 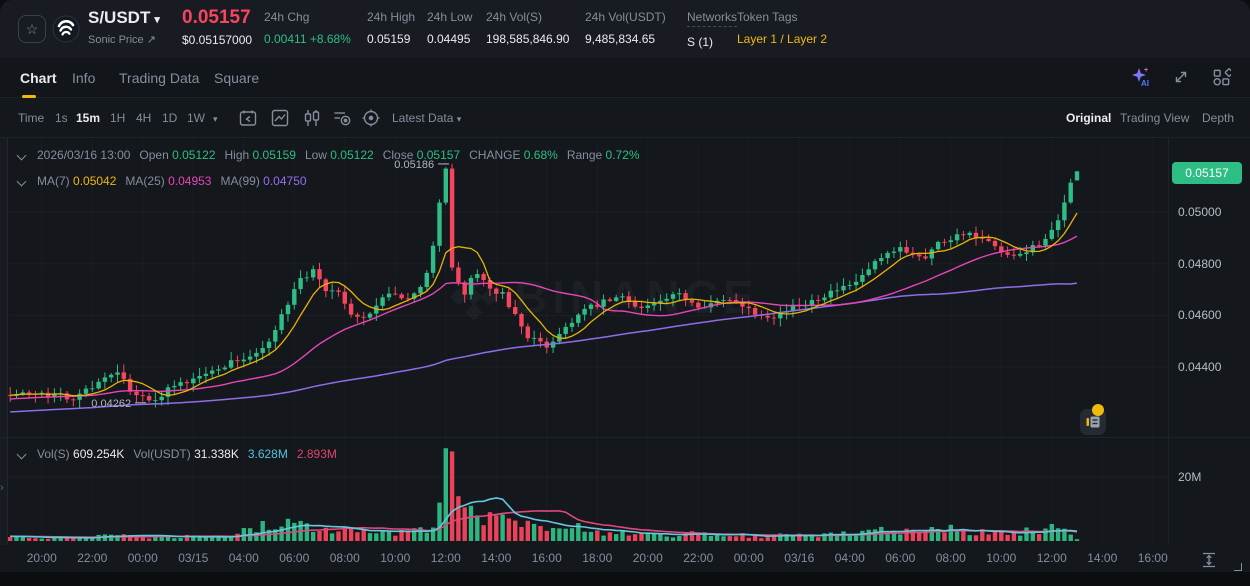 I want to click on favorite-button: ☆, so click(x=32, y=29).